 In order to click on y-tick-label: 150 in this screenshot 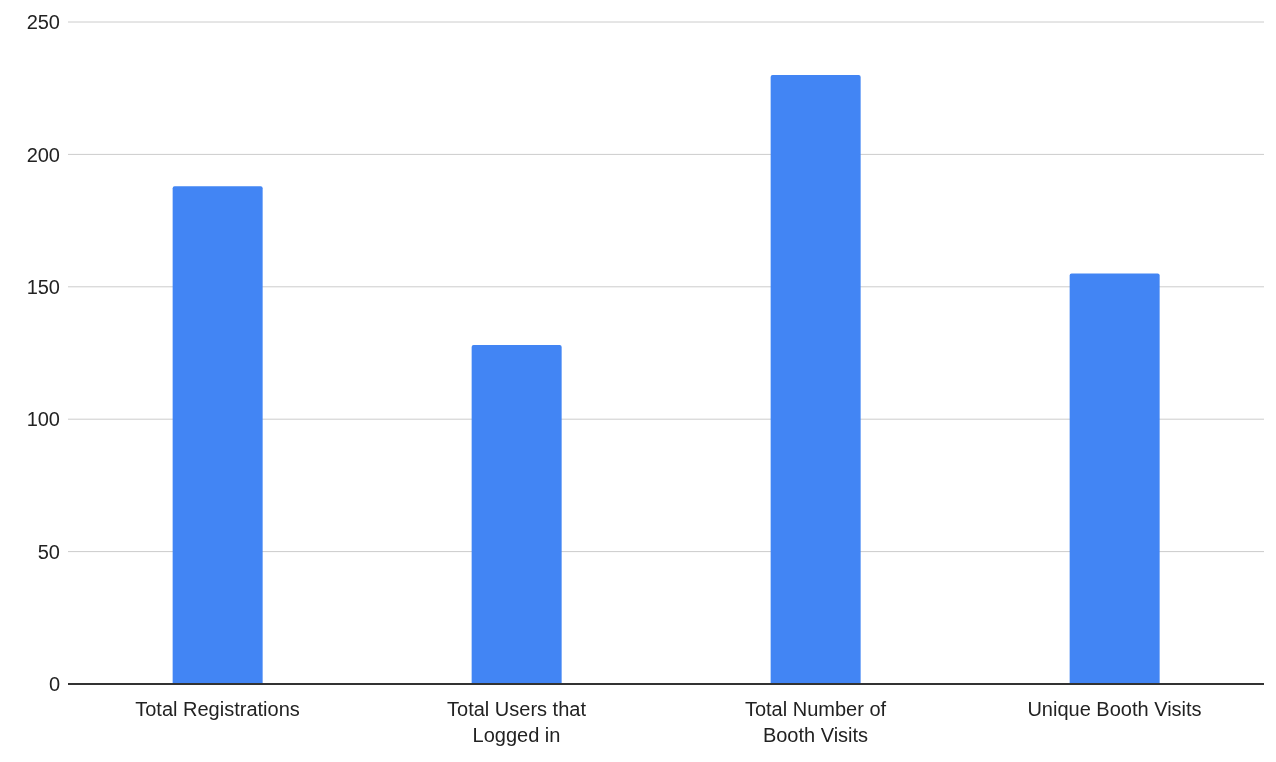, I will do `click(43, 286)`.